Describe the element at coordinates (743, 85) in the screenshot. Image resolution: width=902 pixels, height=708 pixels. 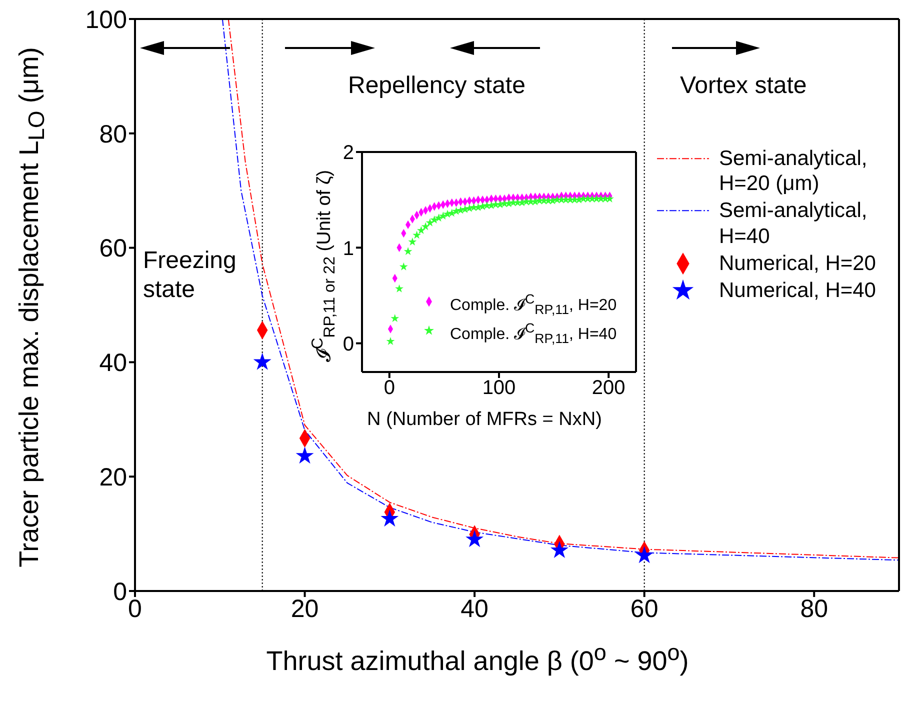
I see `annotation: Vortex state` at that location.